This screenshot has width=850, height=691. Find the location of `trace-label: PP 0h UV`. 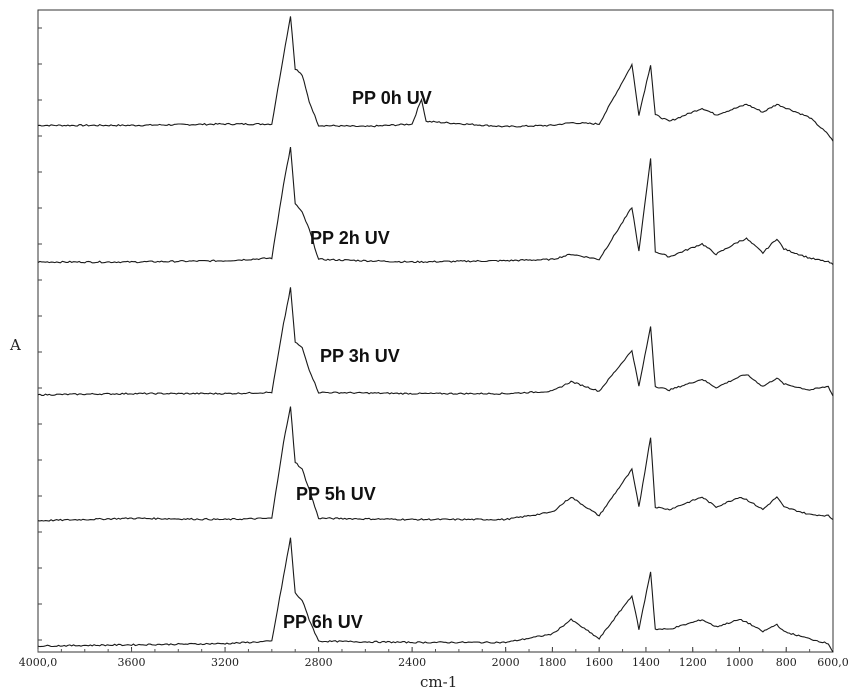

trace-label: PP 0h UV is located at coordinates (392, 98).